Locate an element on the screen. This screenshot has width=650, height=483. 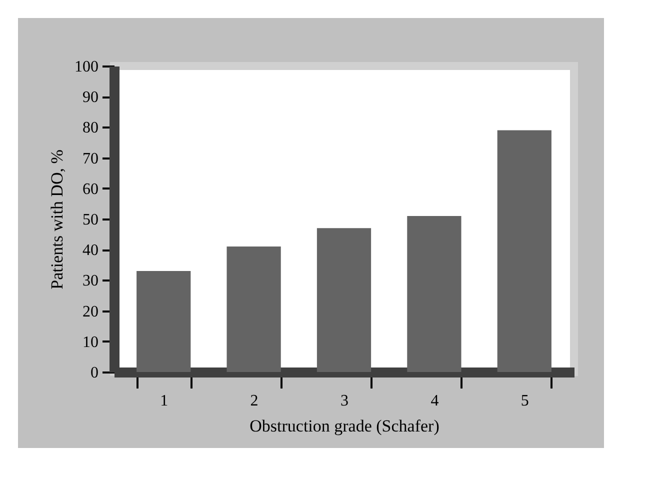
y-tick-label: 10 is located at coordinates (90, 342).